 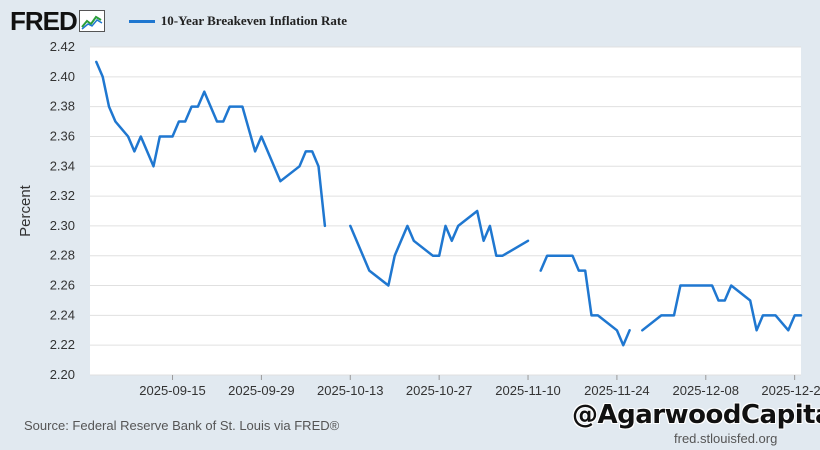 What do you see at coordinates (62, 106) in the screenshot?
I see `y-tick-label: 2.38` at bounding box center [62, 106].